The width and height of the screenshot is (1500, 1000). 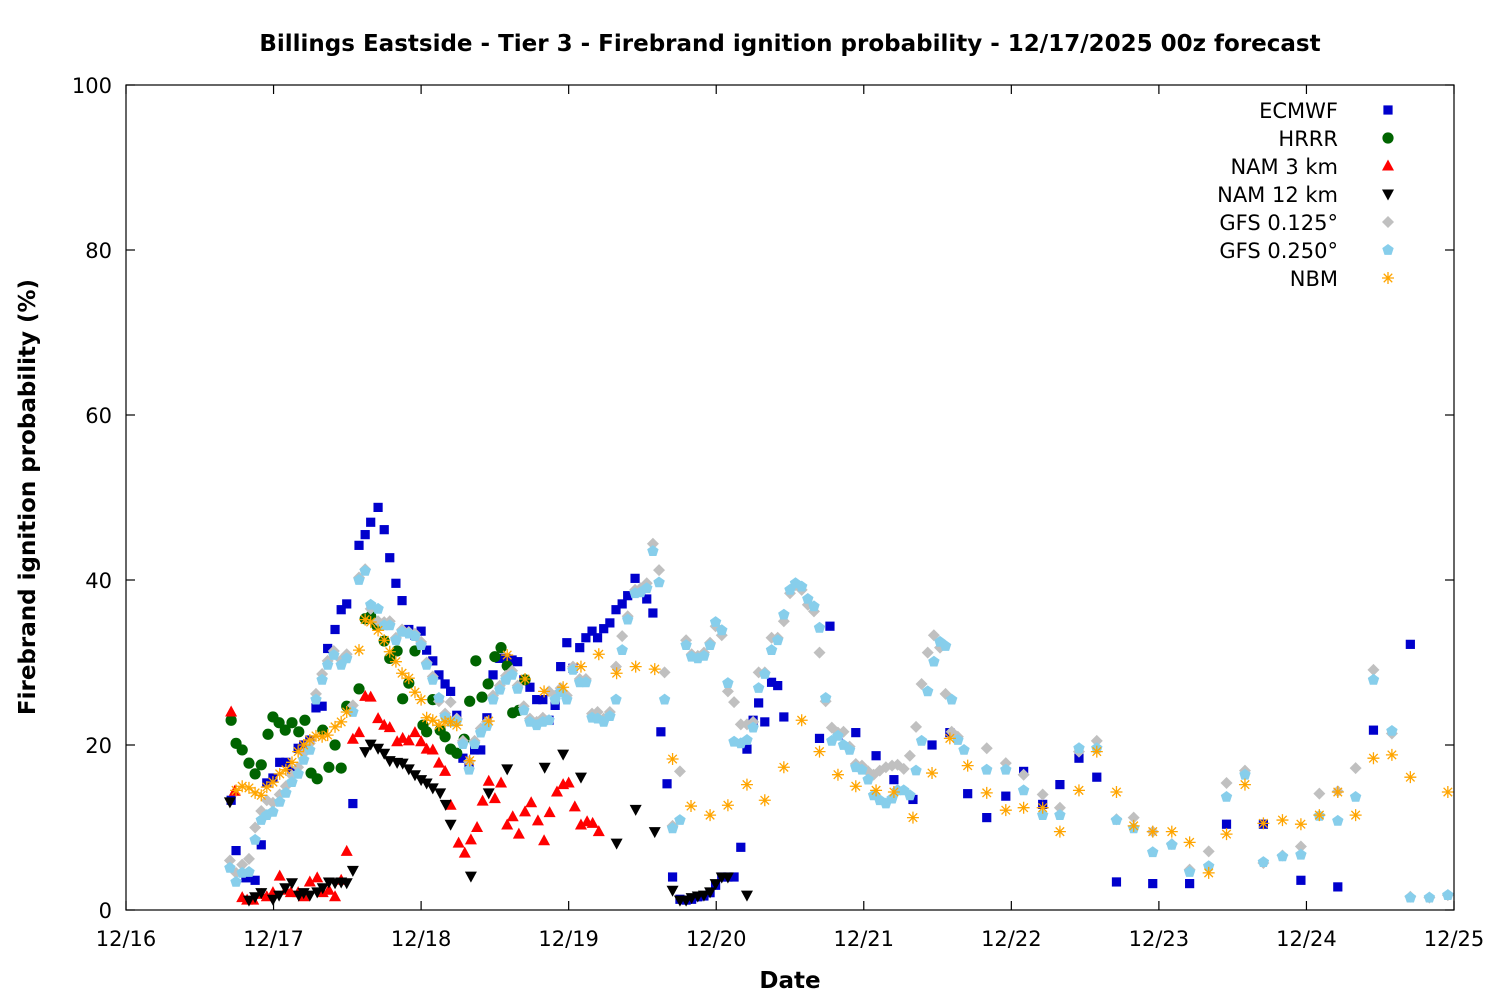 I want to click on legend-label: HRRR, so click(x=1308, y=139).